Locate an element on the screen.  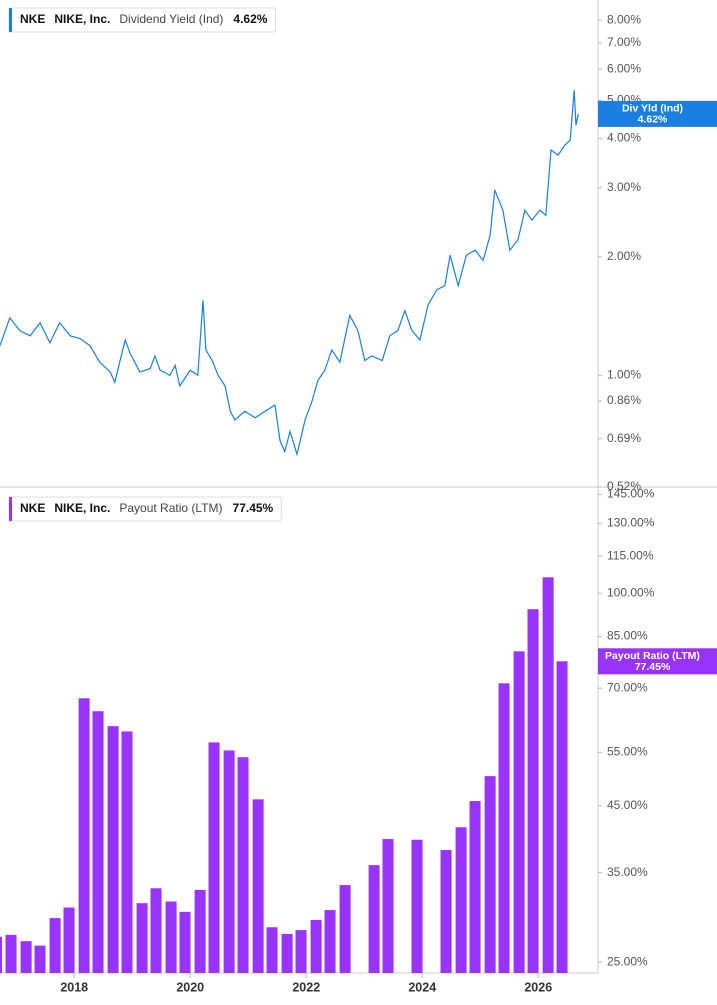
legend-text: Payout Ratio (LTM) is located at coordinates (170, 508).